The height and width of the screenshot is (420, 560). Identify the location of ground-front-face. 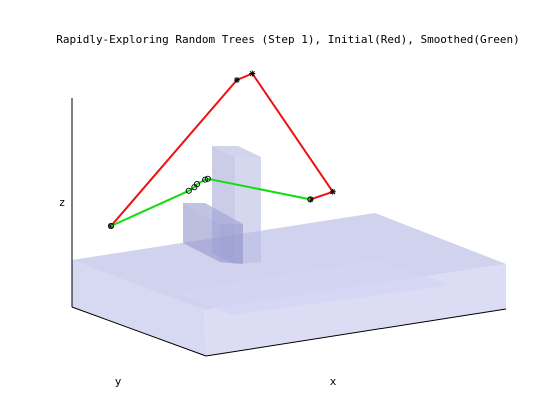
(355, 310).